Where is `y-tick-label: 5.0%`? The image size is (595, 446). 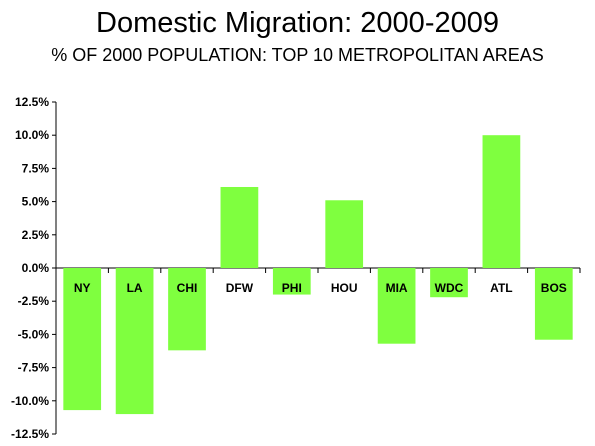
y-tick-label: 5.0% is located at coordinates (36, 202).